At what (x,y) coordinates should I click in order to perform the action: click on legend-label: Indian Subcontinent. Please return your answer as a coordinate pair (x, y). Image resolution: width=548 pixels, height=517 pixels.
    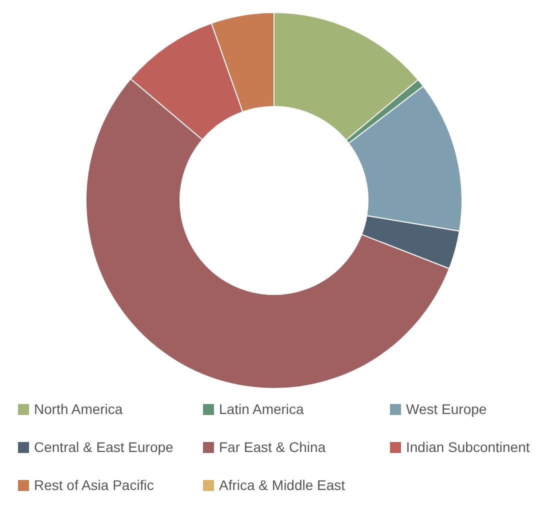
    Looking at the image, I should click on (468, 447).